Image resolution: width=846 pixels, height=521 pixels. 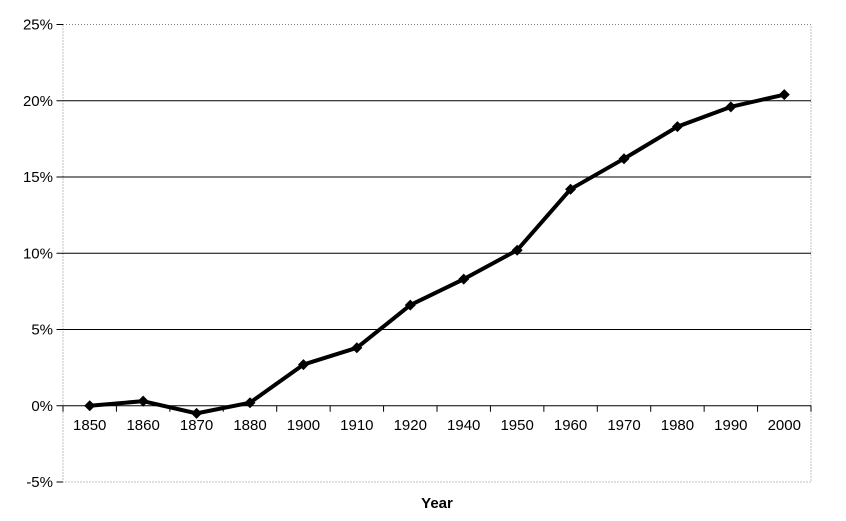 I want to click on x-tick-label: 1960, so click(x=570, y=425).